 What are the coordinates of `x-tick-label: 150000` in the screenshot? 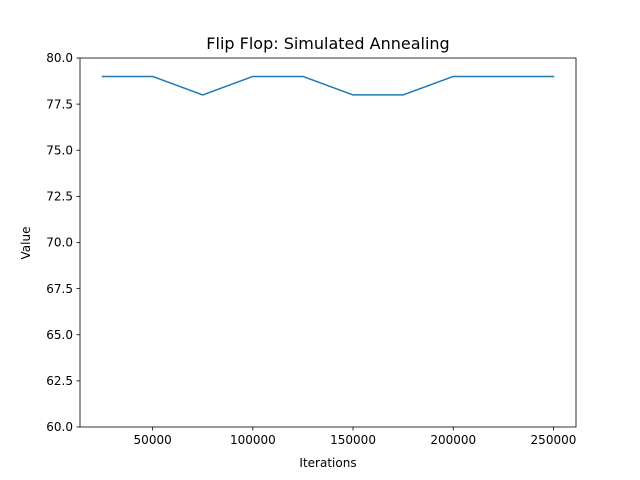 It's located at (353, 440).